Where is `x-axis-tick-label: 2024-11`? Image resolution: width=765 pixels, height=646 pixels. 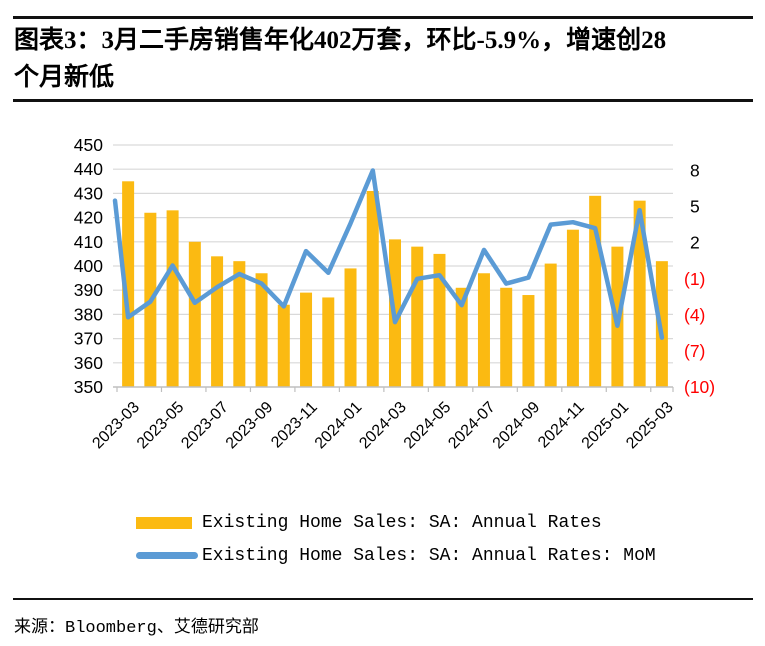
x-axis-tick-label: 2024-11 is located at coordinates (561, 425).